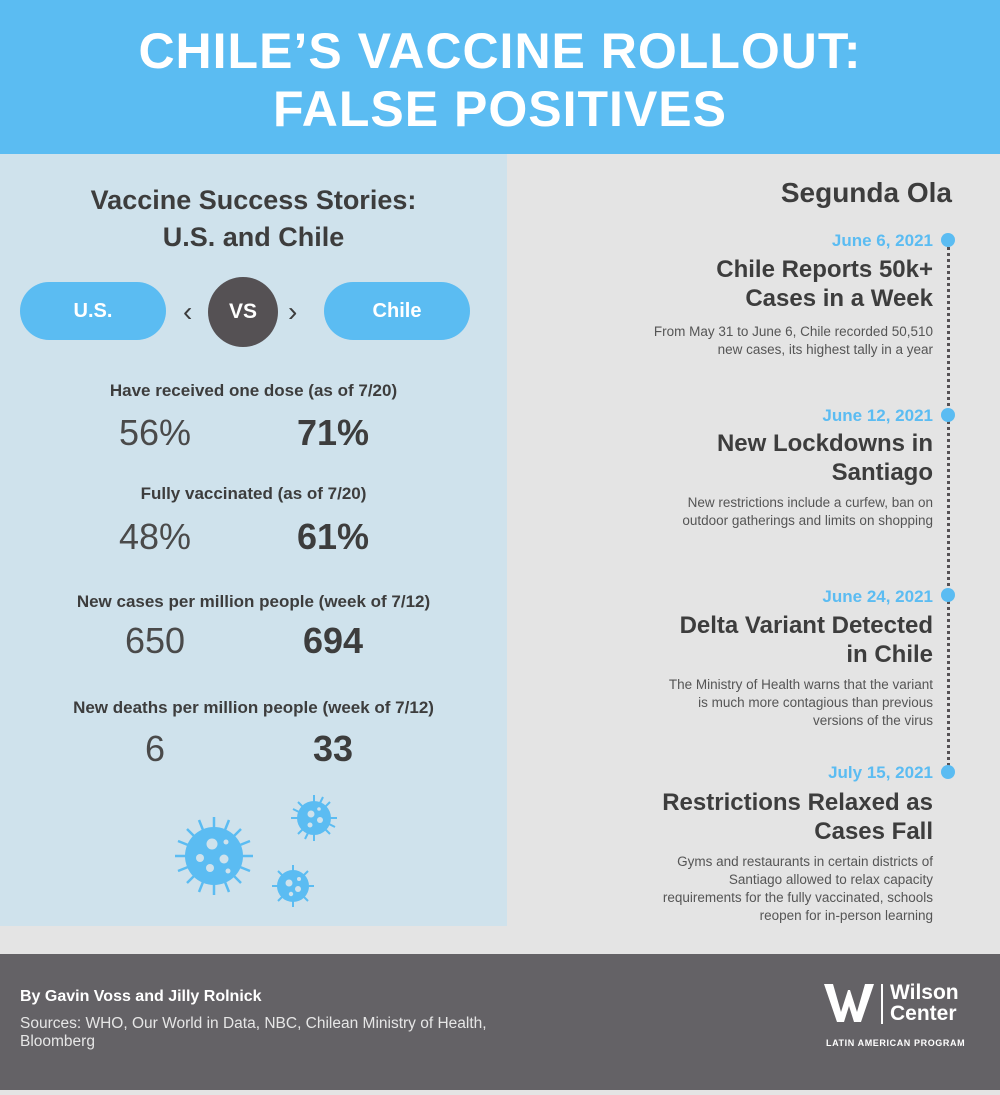 Image resolution: width=1000 pixels, height=1095 pixels. Describe the element at coordinates (253, 237) in the screenshot. I see `comparison-title-line2: U.S. and Chile` at that location.